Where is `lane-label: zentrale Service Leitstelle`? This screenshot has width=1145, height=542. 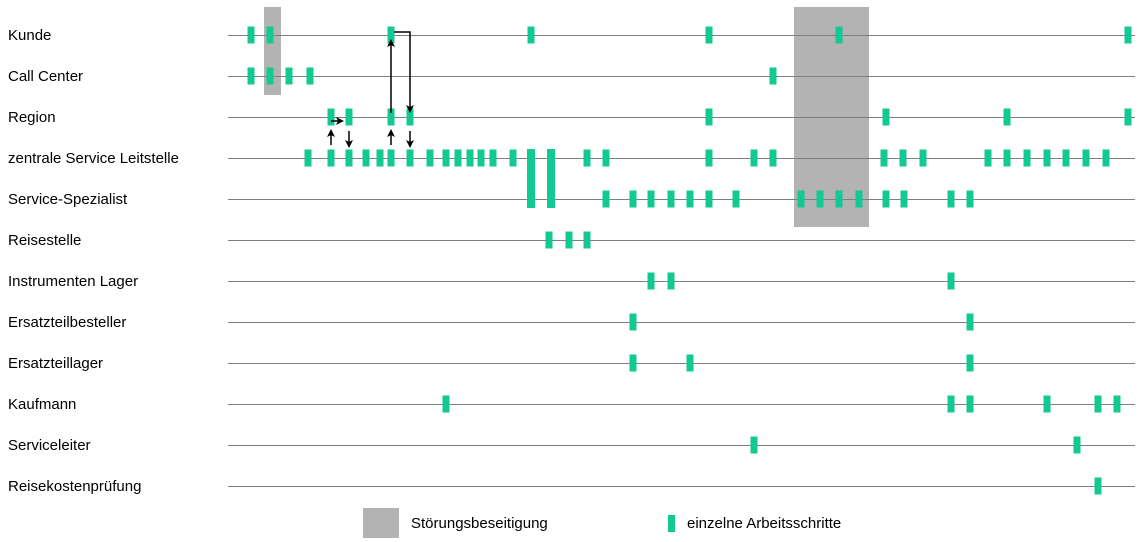 lane-label: zentrale Service Leitstelle is located at coordinates (93, 158).